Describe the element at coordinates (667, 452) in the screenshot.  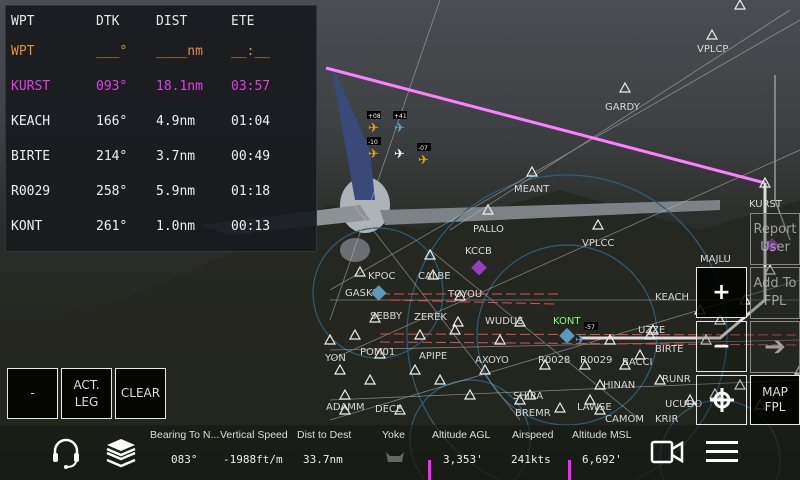
I see `camera-icon` at that location.